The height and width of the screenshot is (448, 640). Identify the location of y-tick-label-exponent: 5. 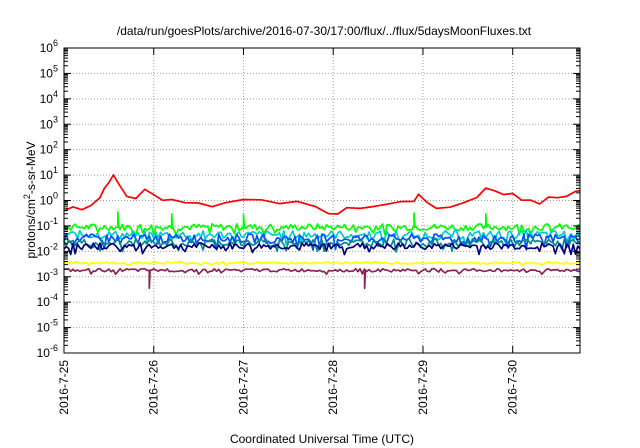
(55, 68).